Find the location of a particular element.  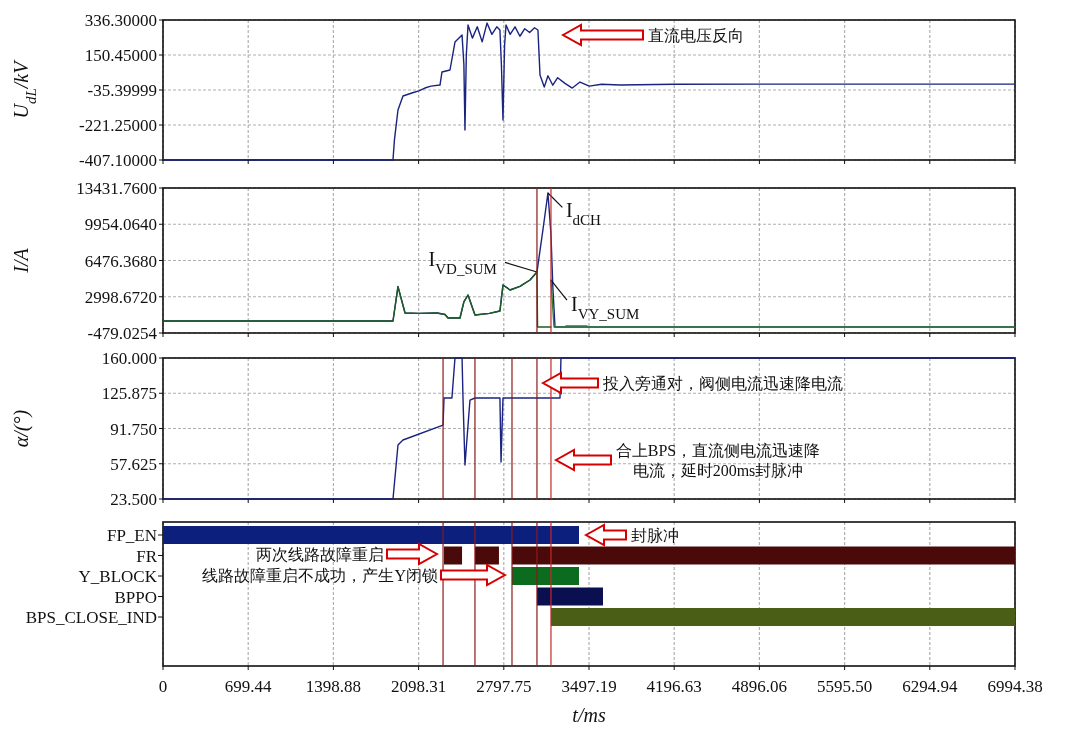

x-axis-title: t/ms is located at coordinates (589, 715).